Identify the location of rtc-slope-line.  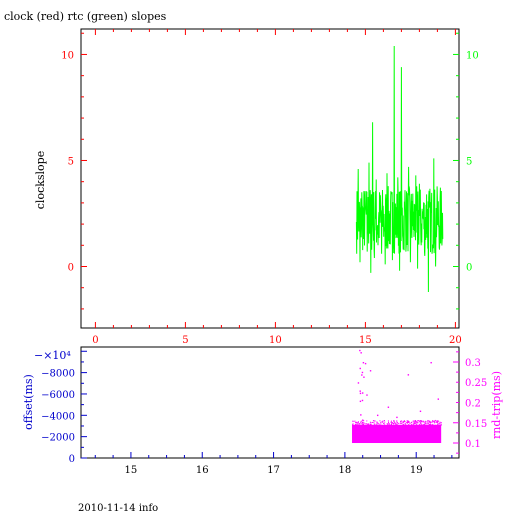
(399, 168).